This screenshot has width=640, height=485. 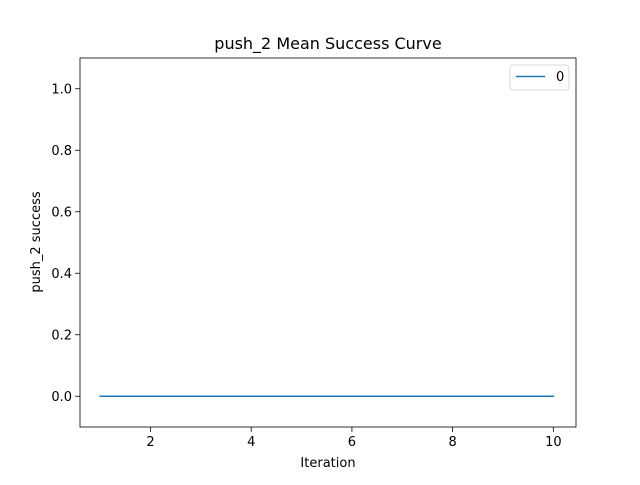 What do you see at coordinates (61, 89) in the screenshot?
I see `y-tick-label: 1.0` at bounding box center [61, 89].